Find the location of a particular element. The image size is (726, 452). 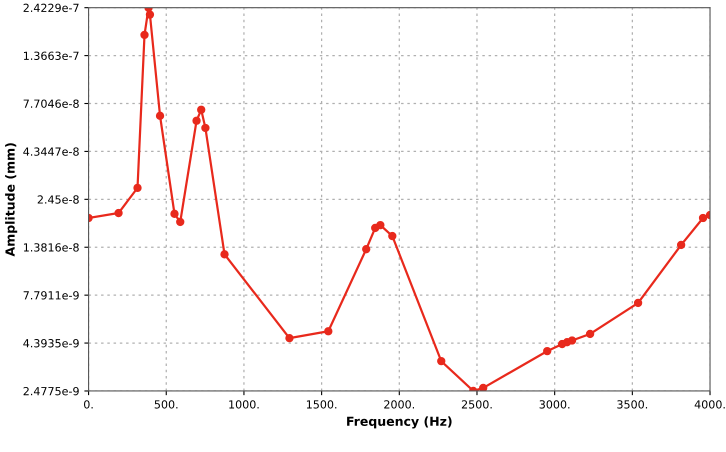

y-axis-title: Amplitude (mm) is located at coordinates (11, 199).